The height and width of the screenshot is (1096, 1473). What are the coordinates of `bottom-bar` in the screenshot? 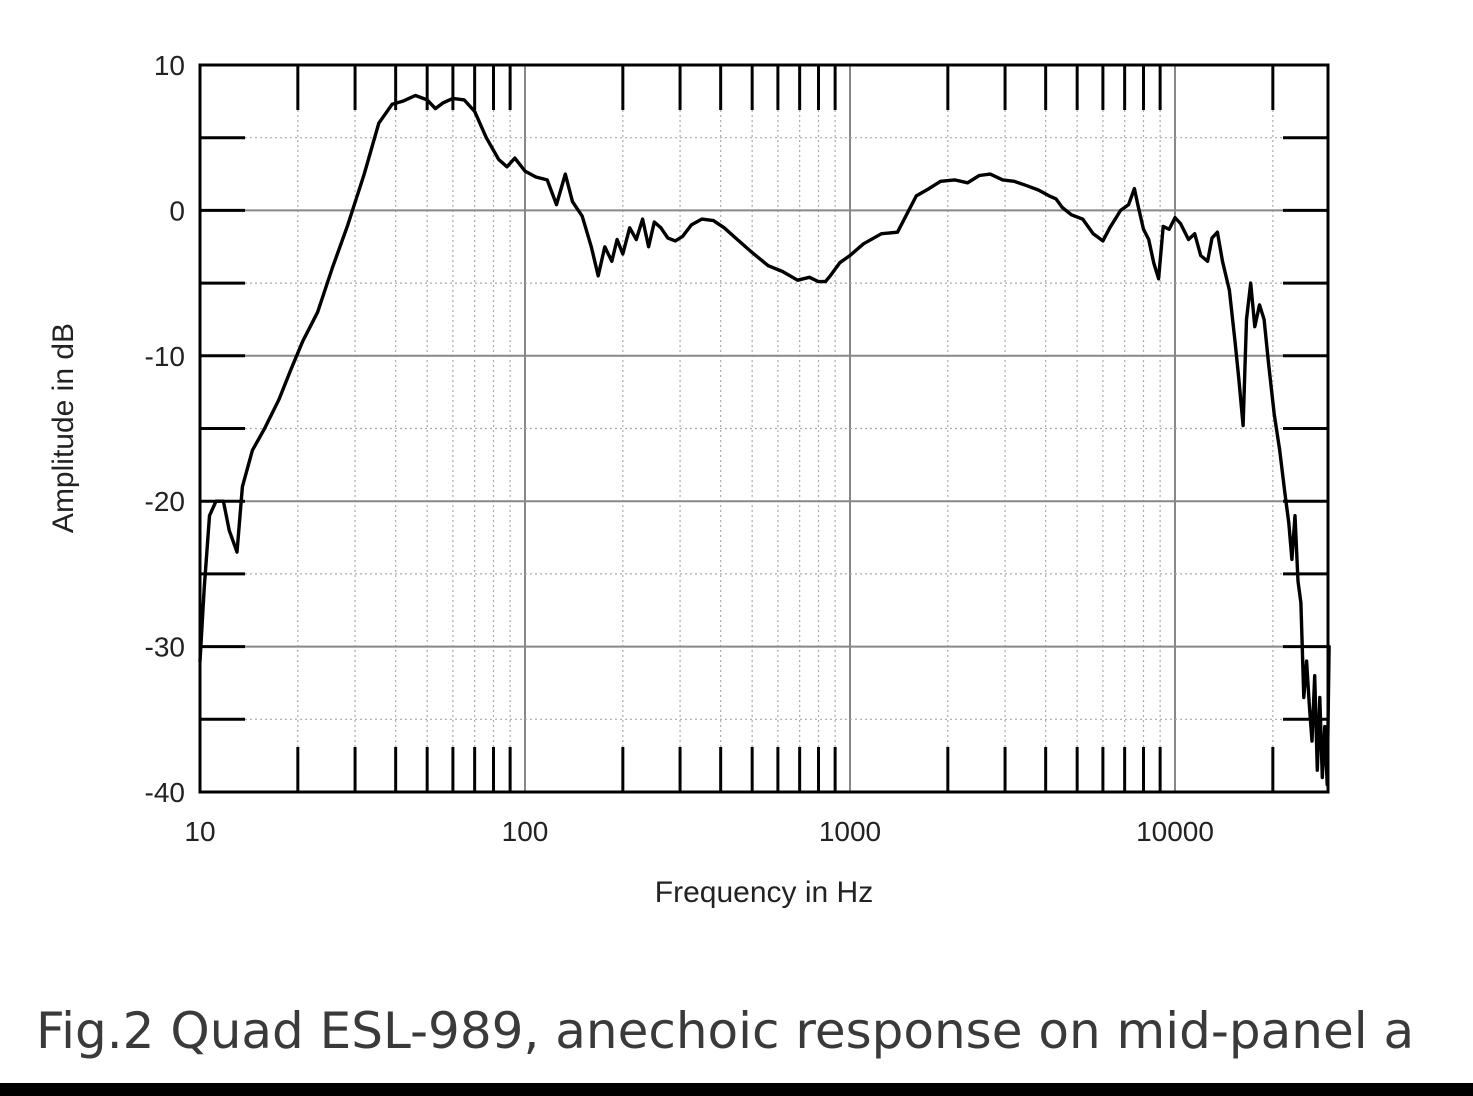 It's located at (736, 1089).